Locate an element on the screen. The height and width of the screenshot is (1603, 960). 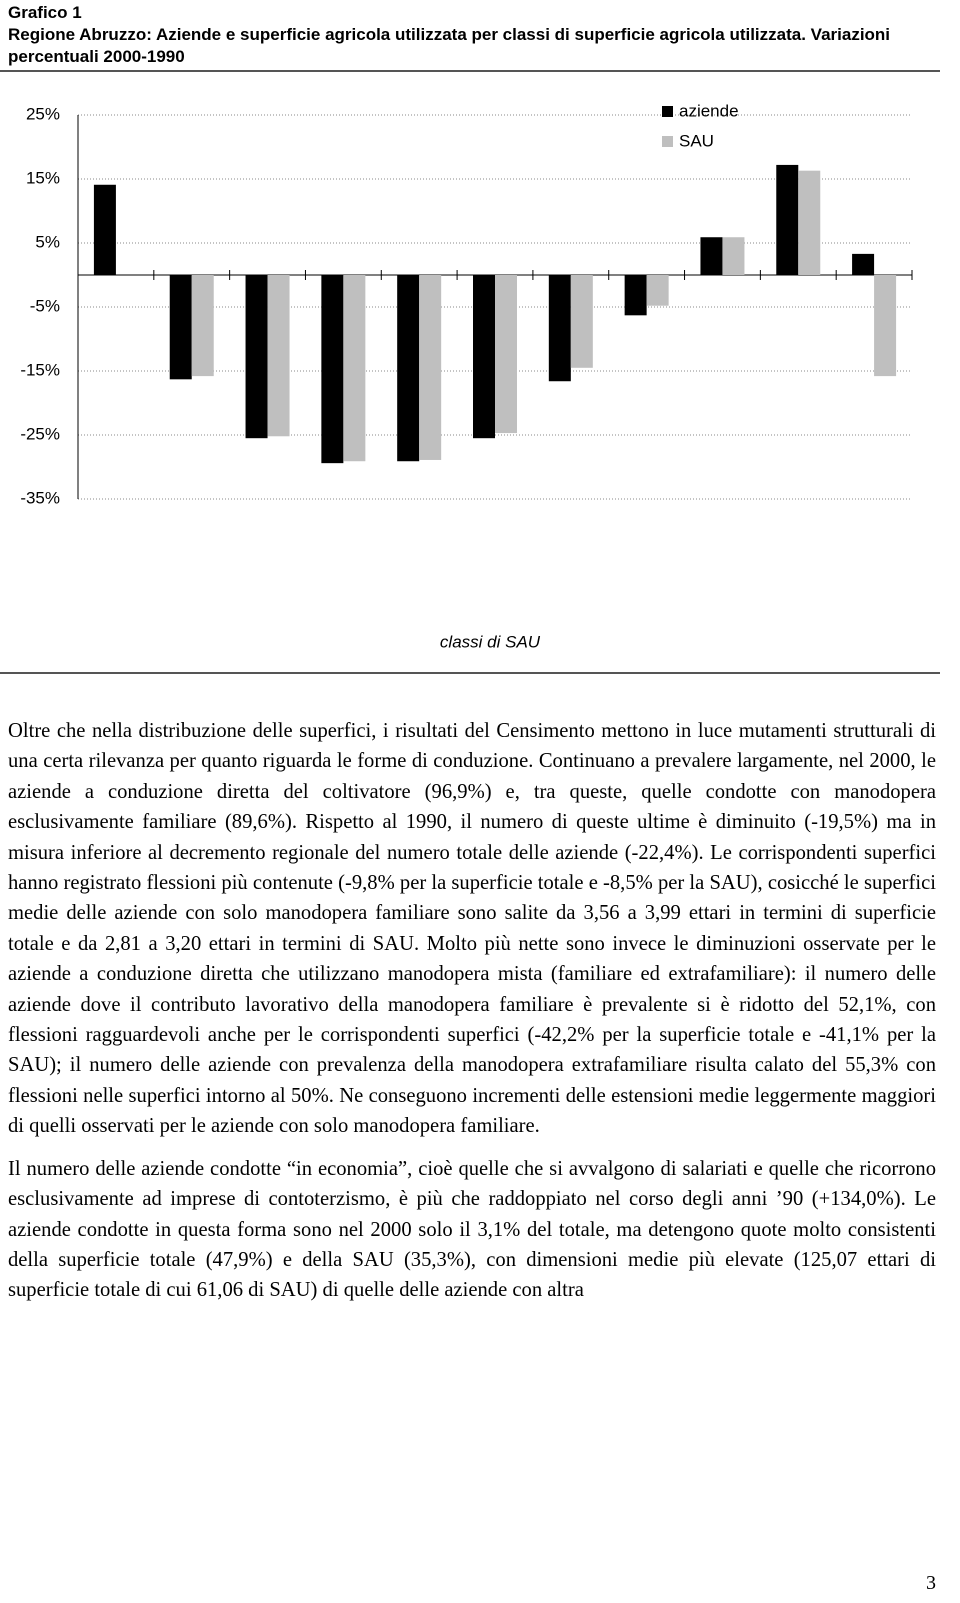
y-tick-label: -5% is located at coordinates (45, 305).